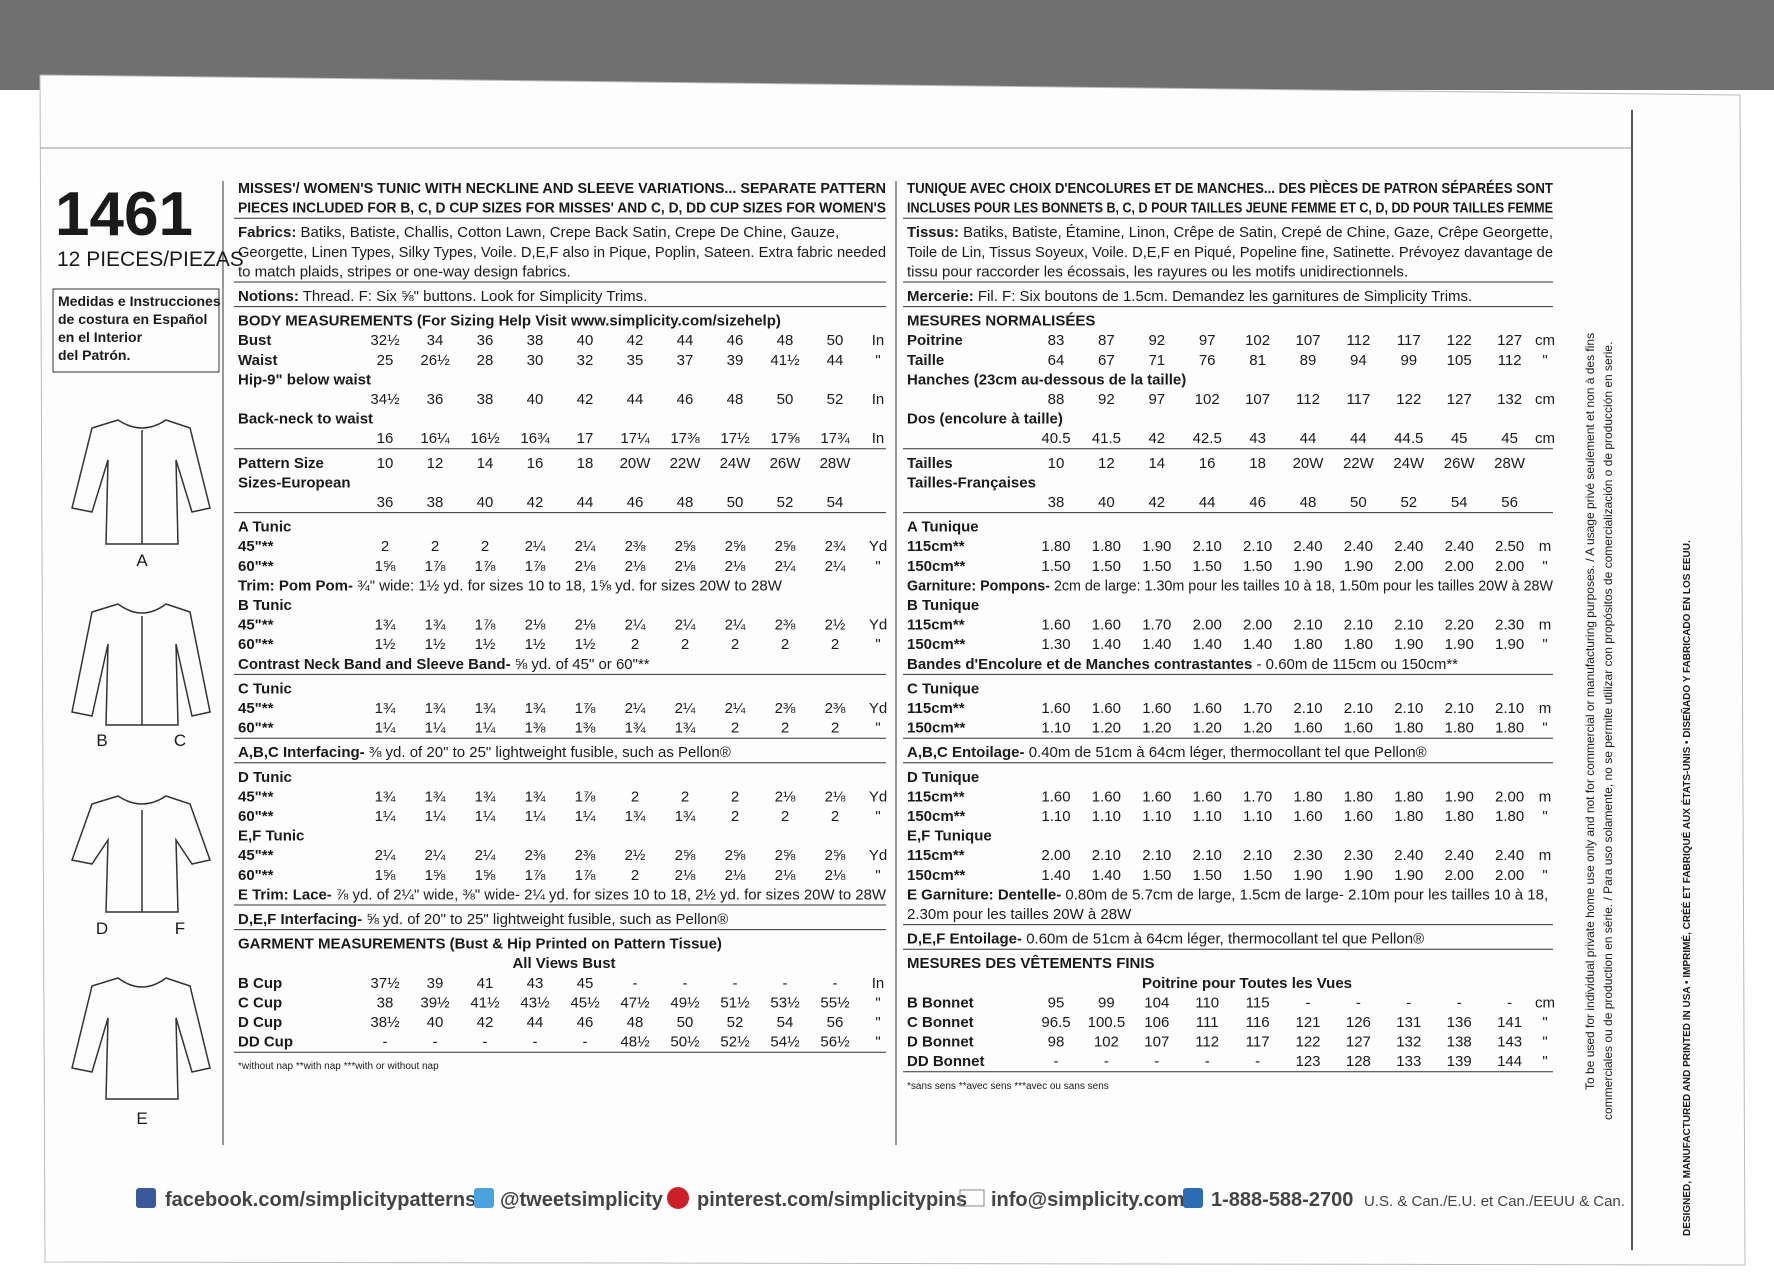 The width and height of the screenshot is (1774, 1281). What do you see at coordinates (887, 45) in the screenshot?
I see `top-shadow` at bounding box center [887, 45].